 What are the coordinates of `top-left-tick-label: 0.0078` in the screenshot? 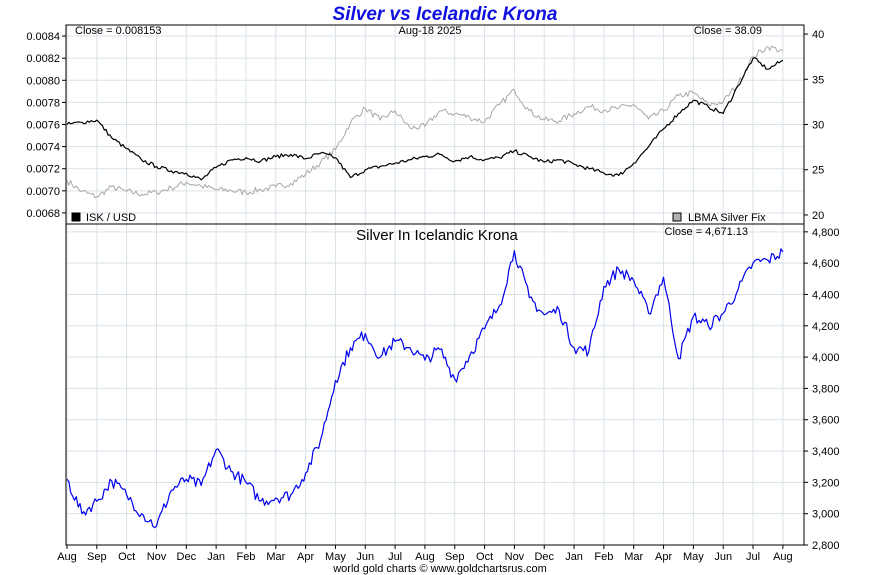 It's located at (43, 103).